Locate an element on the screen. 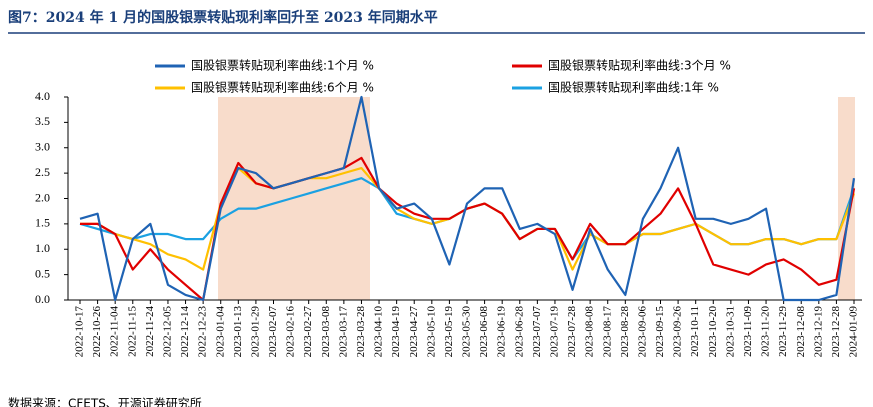 This screenshot has height=407, width=873. chart-title: 图7：2024 年 1 月的国股银票转贴现利率回升至 2023 年同期水平 is located at coordinates (223, 17).